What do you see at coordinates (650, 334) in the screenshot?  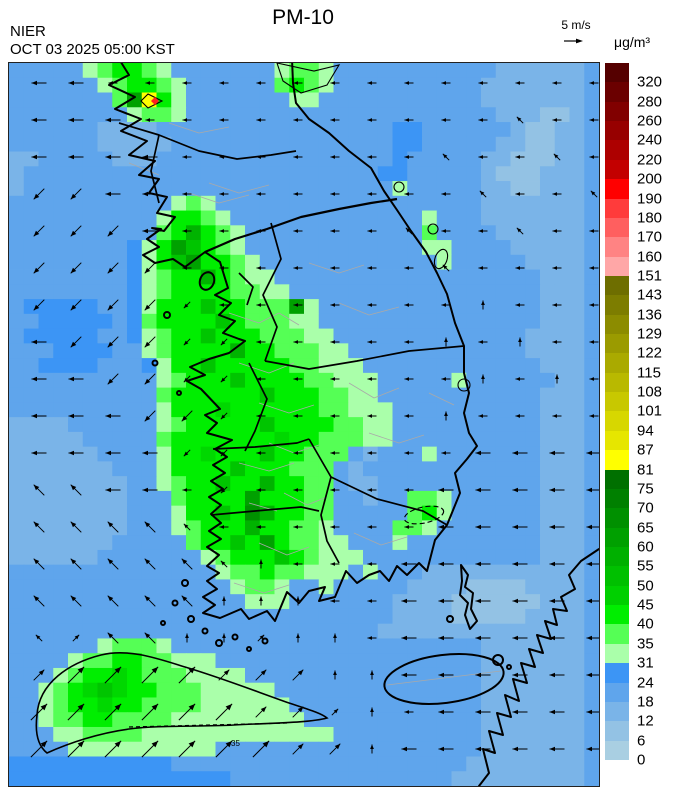 I see `scale-label: 129` at bounding box center [650, 334].